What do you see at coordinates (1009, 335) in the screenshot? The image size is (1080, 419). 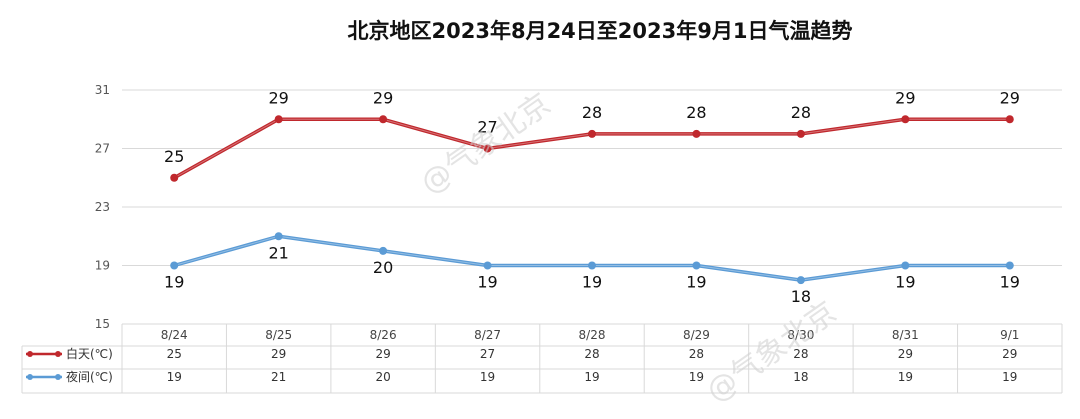 I see `x-category-label: 9/1` at bounding box center [1009, 335].